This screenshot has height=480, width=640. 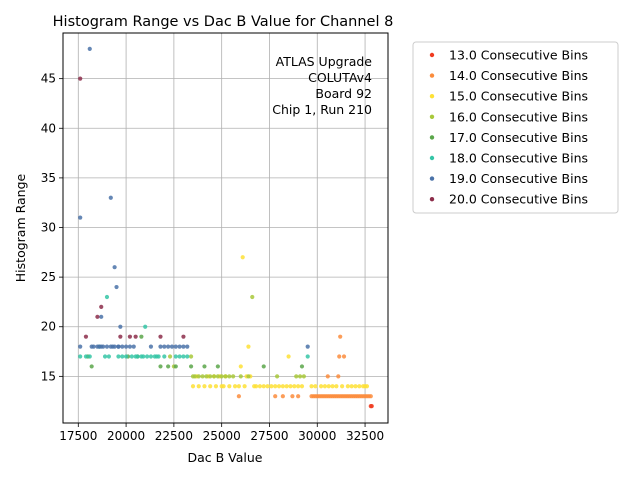 I want to click on x-tick-label: 20000, so click(x=126, y=436).